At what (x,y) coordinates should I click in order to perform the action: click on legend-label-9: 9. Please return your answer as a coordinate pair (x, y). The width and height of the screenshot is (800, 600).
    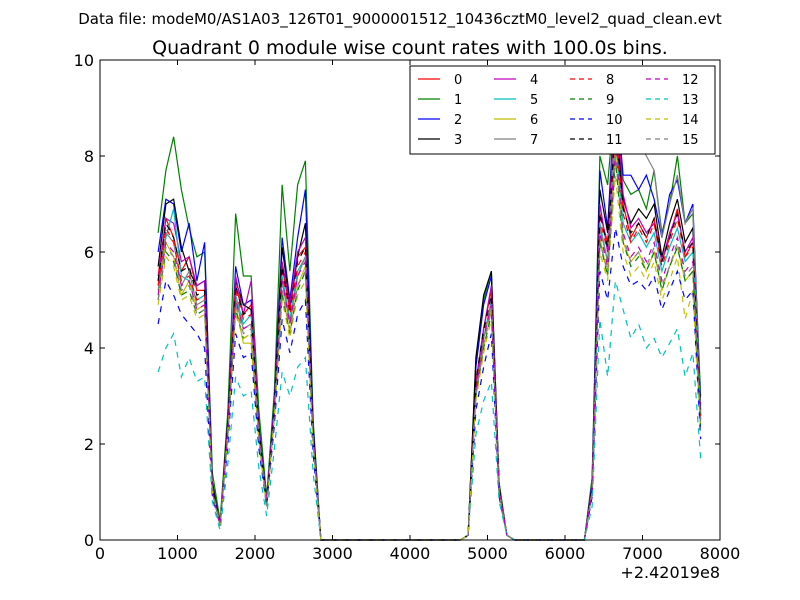
    Looking at the image, I should click on (610, 100).